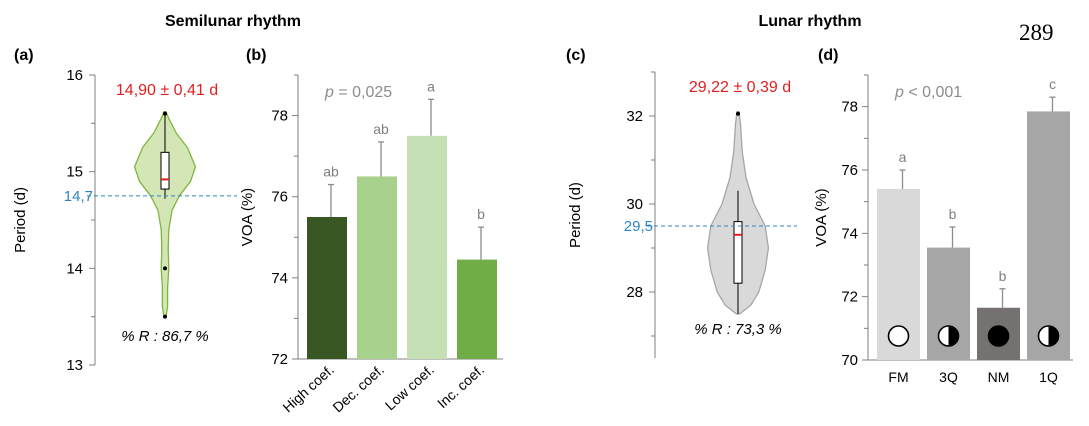 Image resolution: width=1089 pixels, height=426 pixels. Describe the element at coordinates (809, 21) in the screenshot. I see `section-title-lunar: Lunar rhythm` at that location.